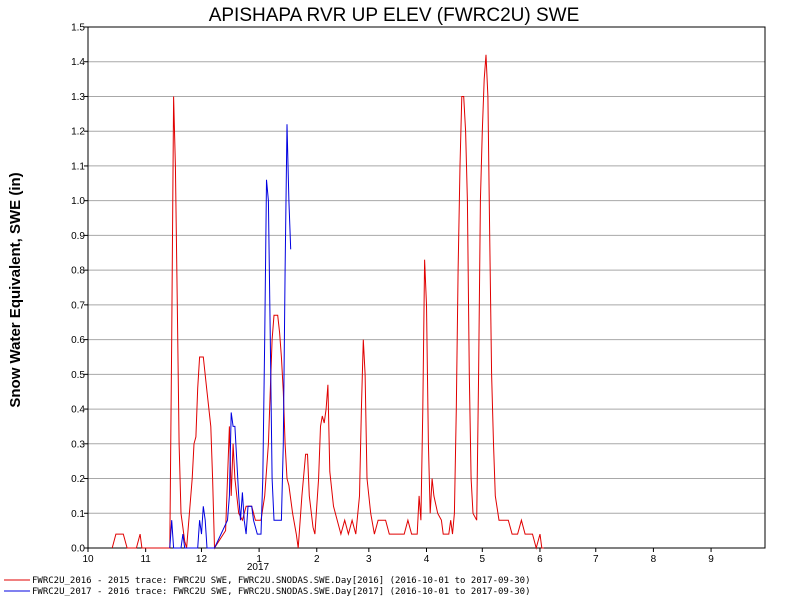 This screenshot has height=600, width=800. What do you see at coordinates (711, 559) in the screenshot?
I see `x-tick-label: 9` at bounding box center [711, 559].